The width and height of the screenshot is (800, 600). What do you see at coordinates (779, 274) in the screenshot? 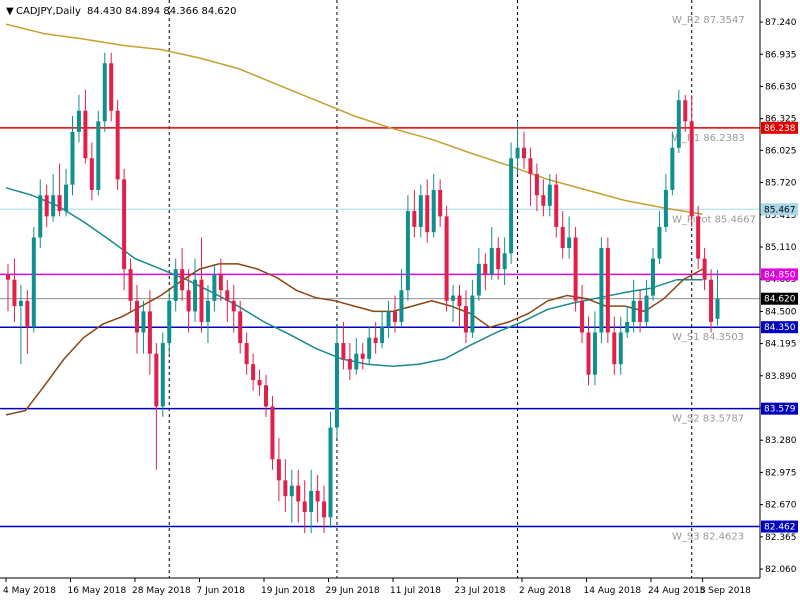
I see `price-tag-magenta-box` at bounding box center [779, 274].